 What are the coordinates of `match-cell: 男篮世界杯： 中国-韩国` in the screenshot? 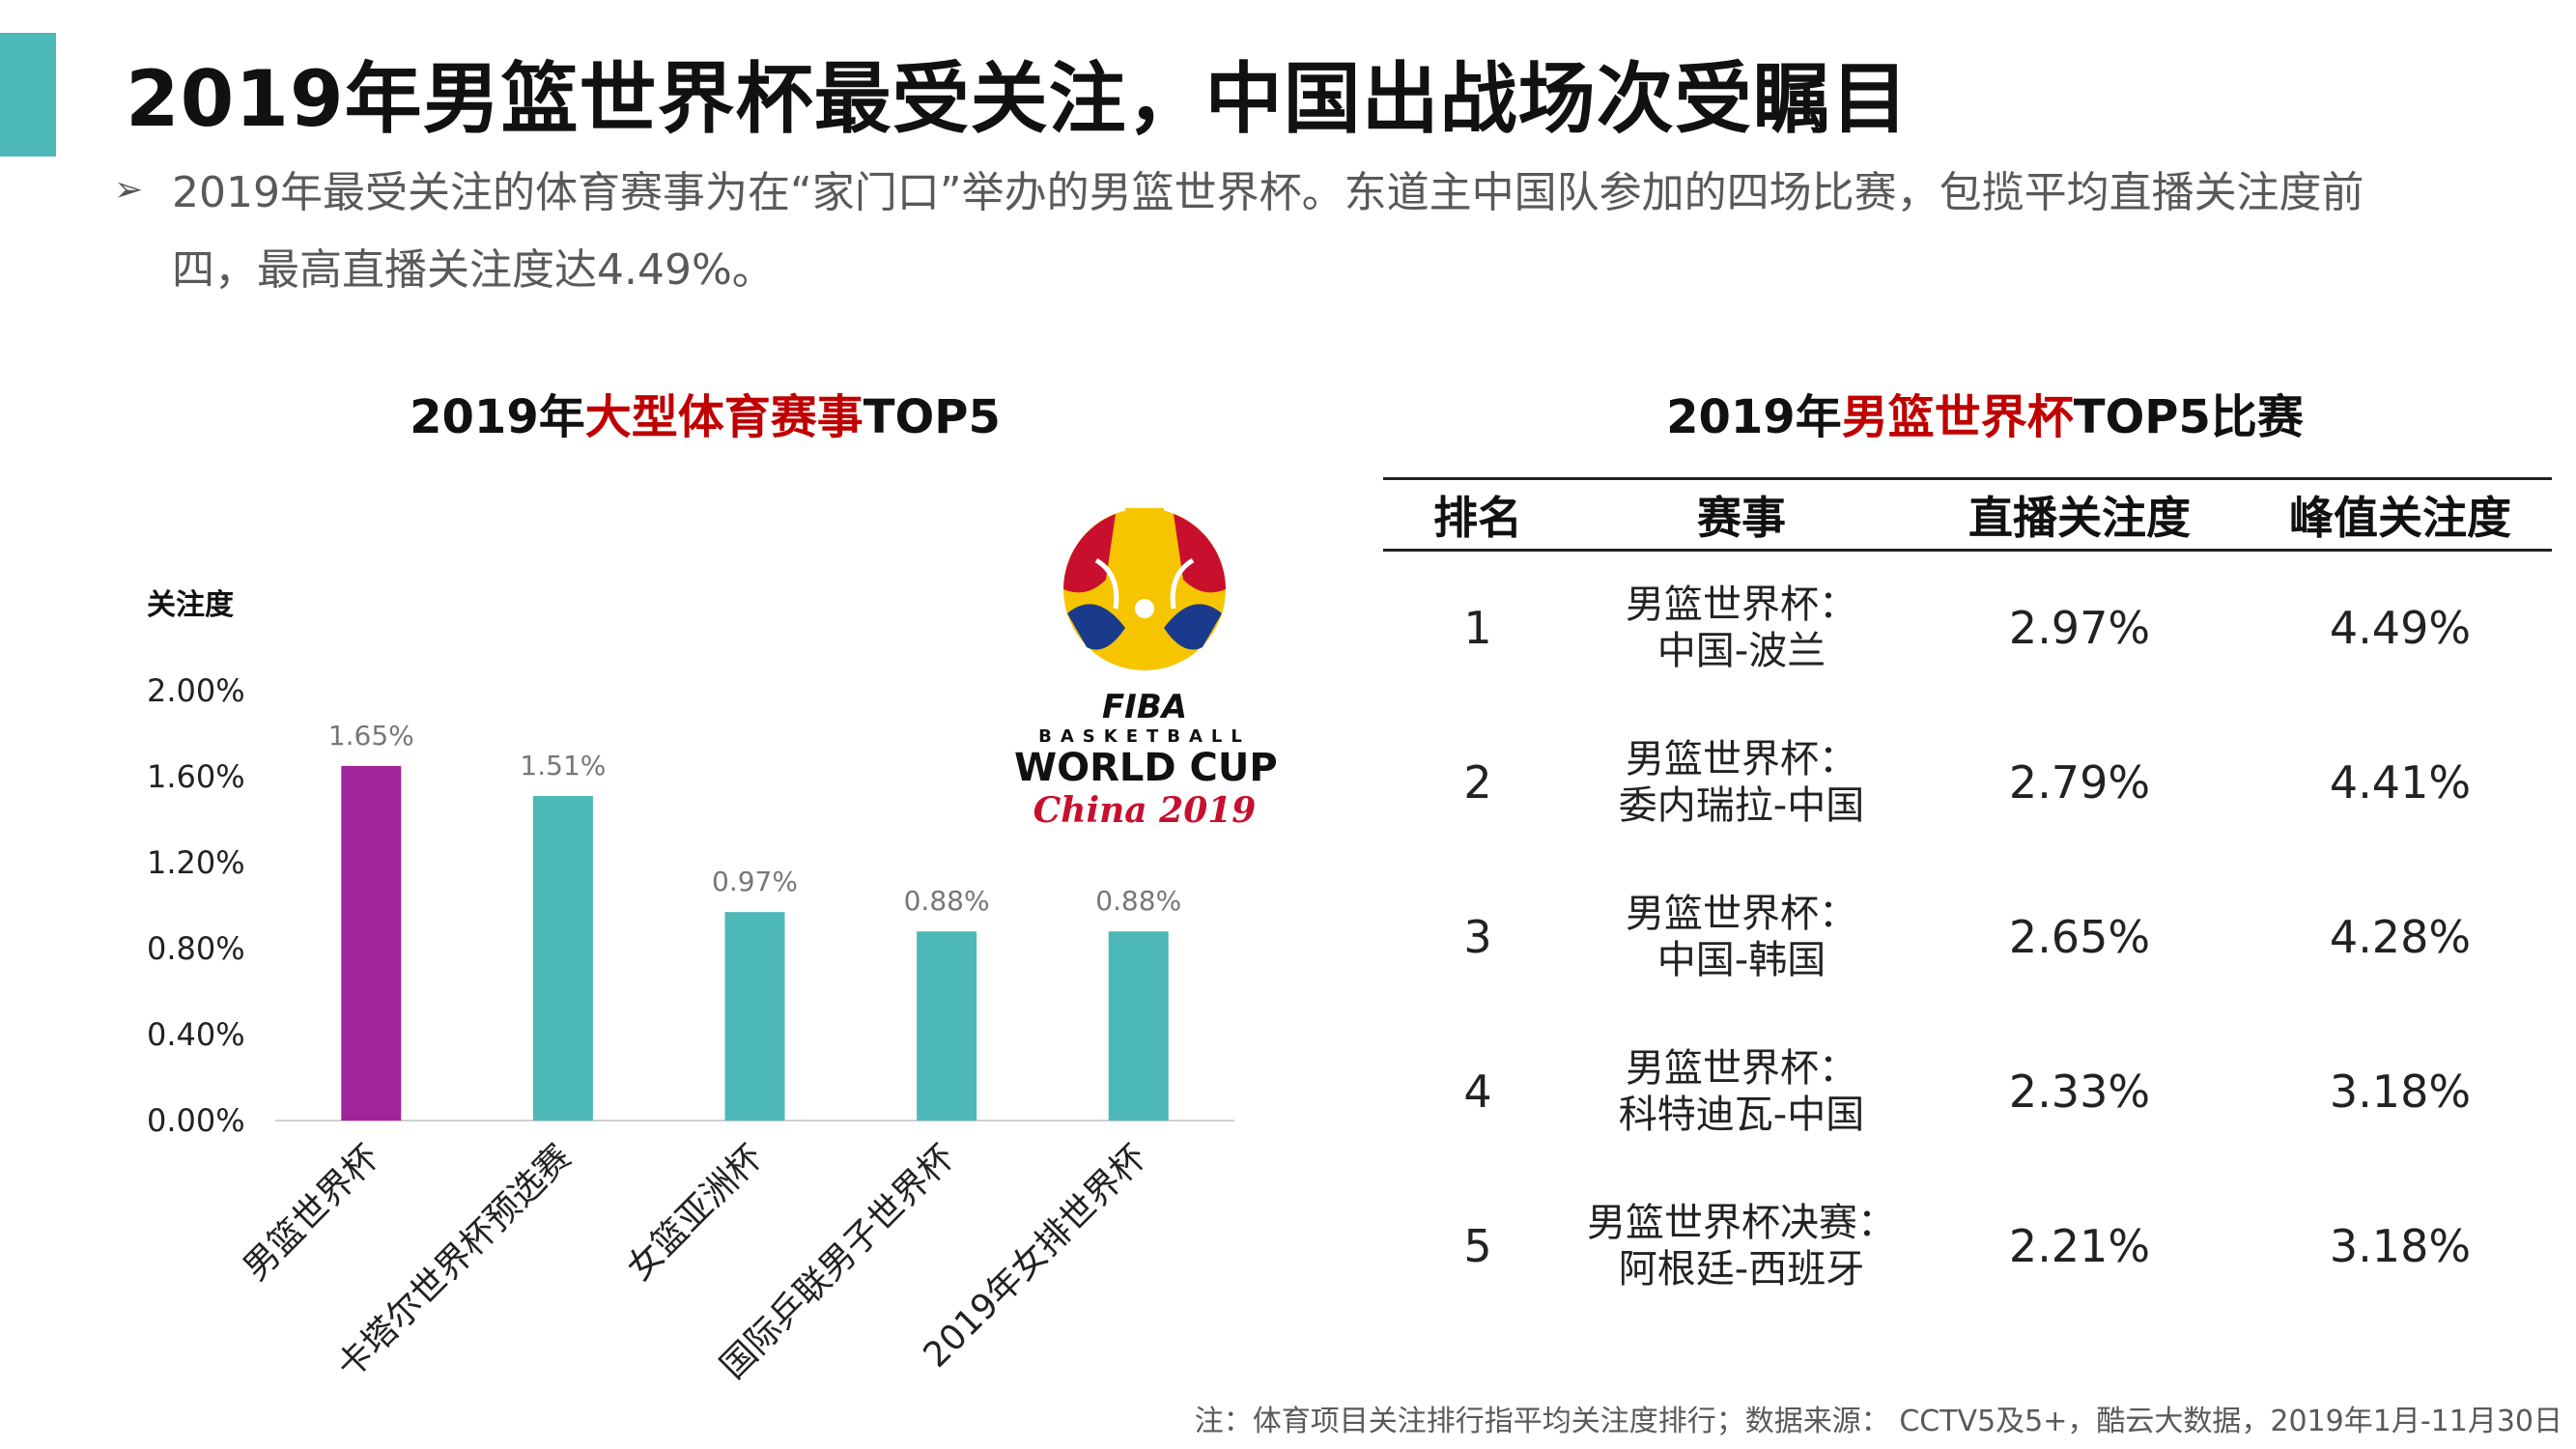 It's located at (1741, 937).